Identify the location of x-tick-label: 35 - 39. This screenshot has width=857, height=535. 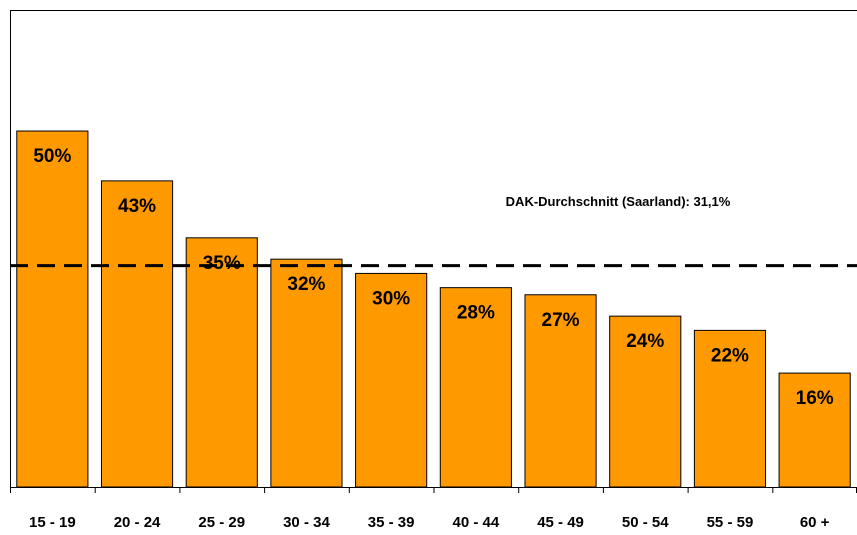
(391, 522).